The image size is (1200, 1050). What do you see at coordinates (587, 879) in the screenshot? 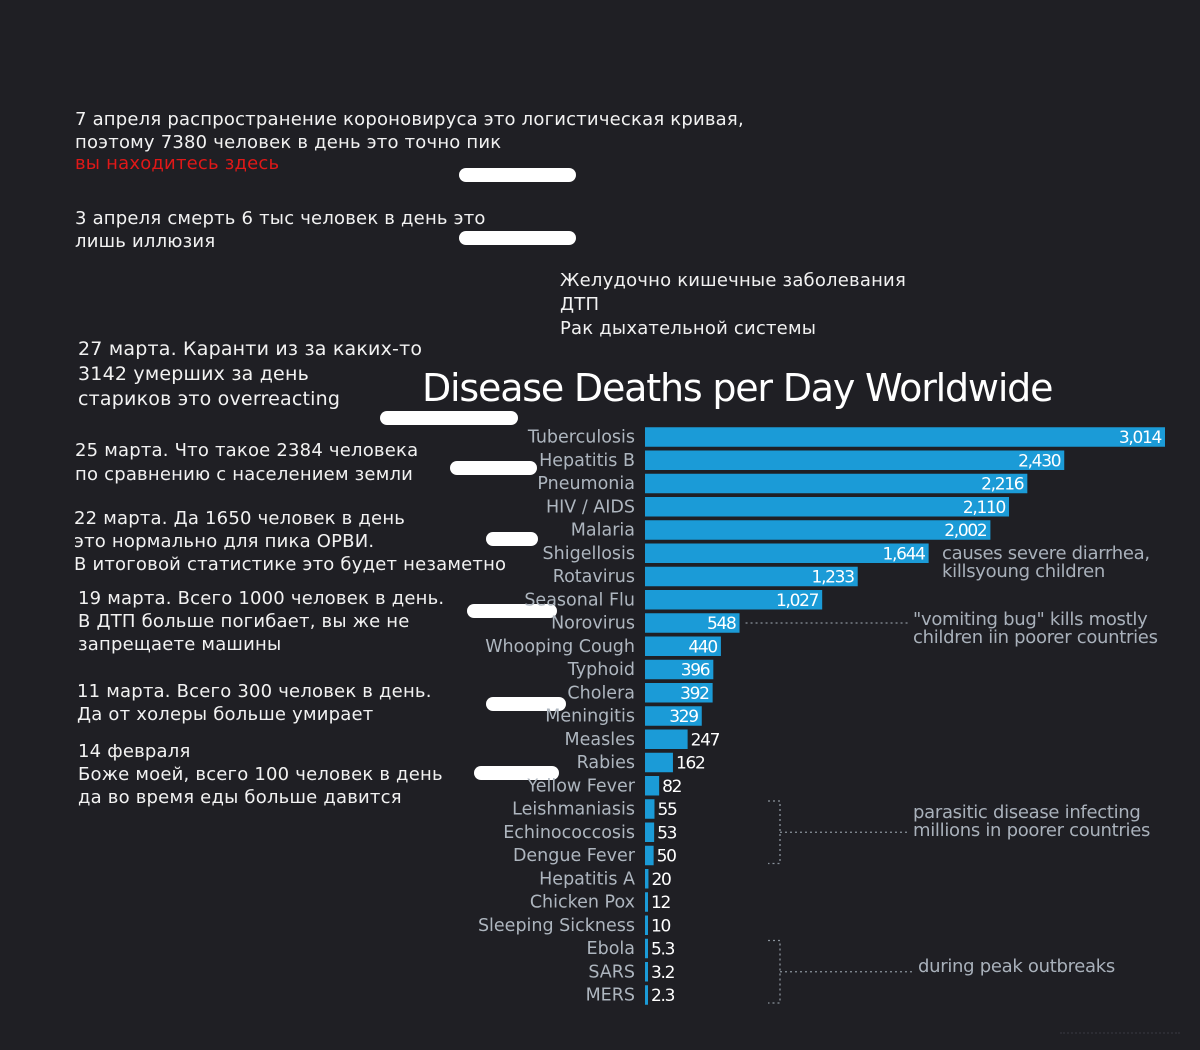
I see `category-label-hepatitis-a: Hepatitis A` at bounding box center [587, 879].